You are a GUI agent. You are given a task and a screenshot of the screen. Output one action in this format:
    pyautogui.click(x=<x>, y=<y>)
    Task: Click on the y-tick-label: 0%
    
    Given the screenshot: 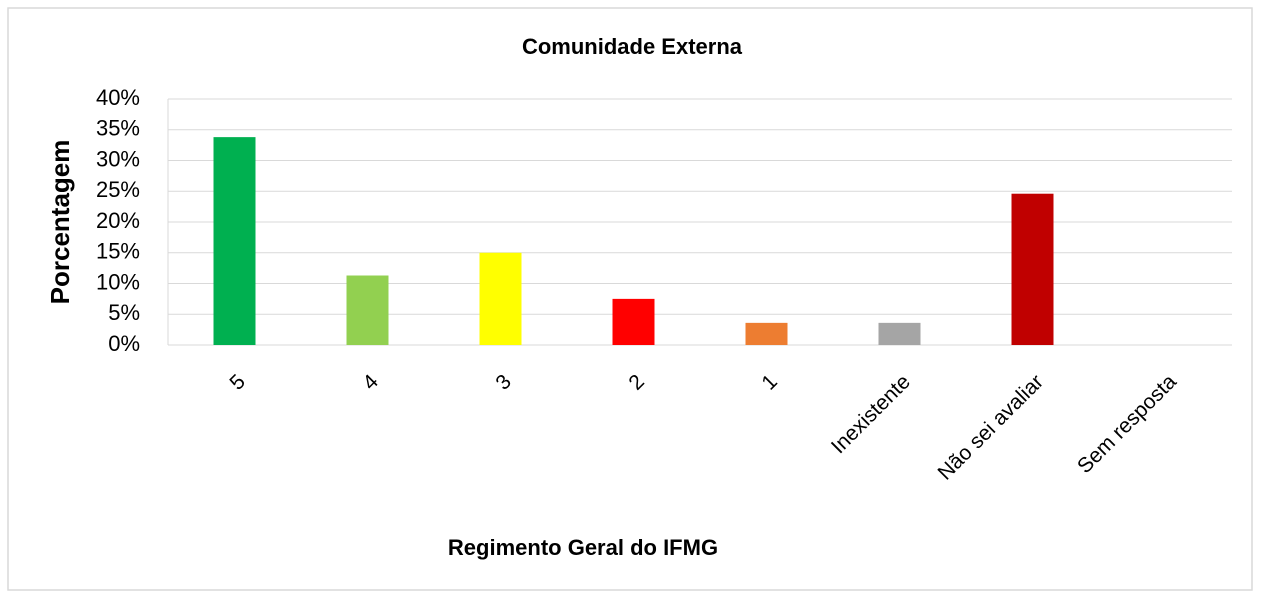 What is the action you would take?
    pyautogui.click(x=124, y=343)
    